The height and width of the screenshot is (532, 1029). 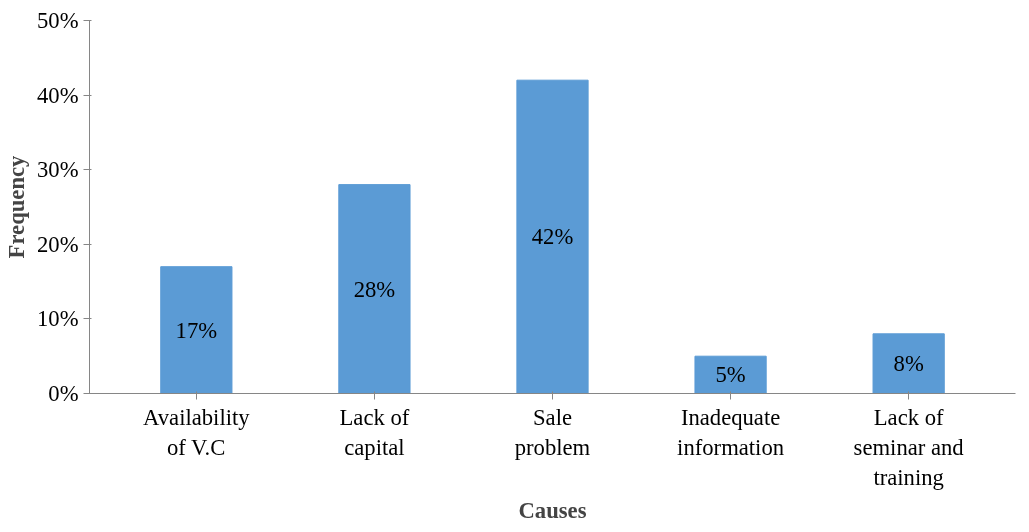 What do you see at coordinates (731, 432) in the screenshot?
I see `x-tick-label: Inadequate information` at bounding box center [731, 432].